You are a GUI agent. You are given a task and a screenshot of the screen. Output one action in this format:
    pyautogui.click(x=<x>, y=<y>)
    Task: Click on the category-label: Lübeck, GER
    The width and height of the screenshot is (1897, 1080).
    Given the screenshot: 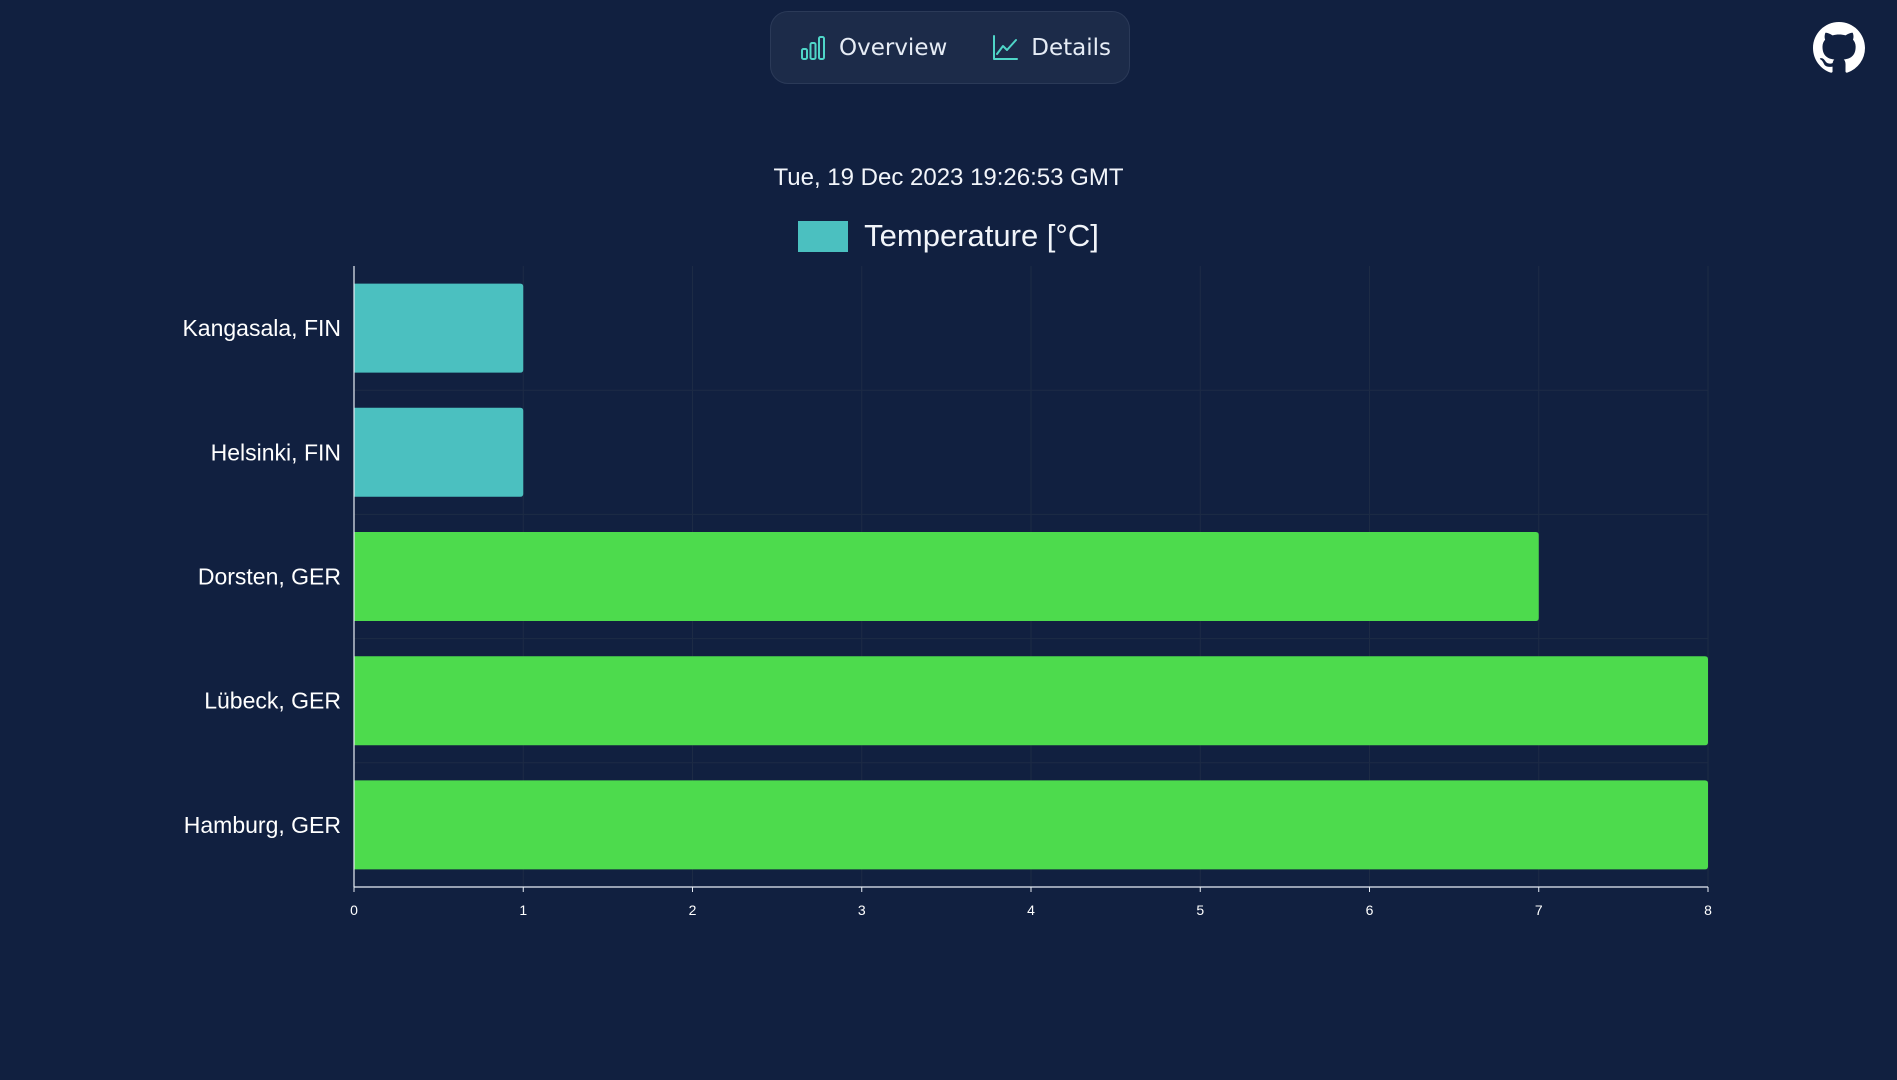 What is the action you would take?
    pyautogui.click(x=272, y=701)
    